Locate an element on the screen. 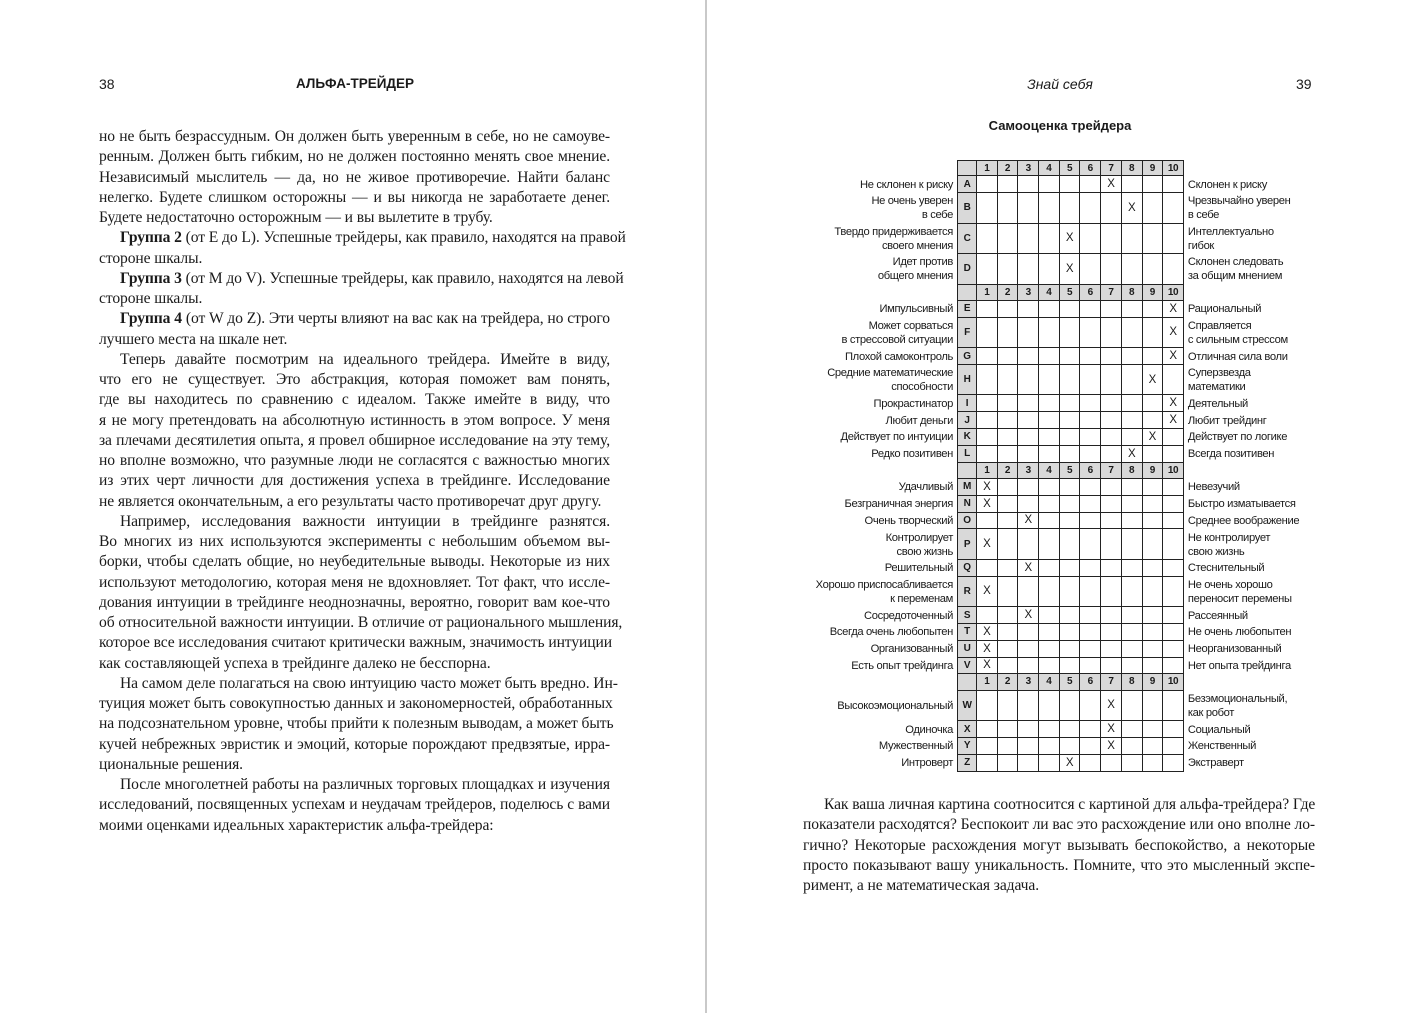 The image size is (1410, 1013). trait-row: Редко позитивен L X Всегда позитивен is located at coordinates (1056, 454).